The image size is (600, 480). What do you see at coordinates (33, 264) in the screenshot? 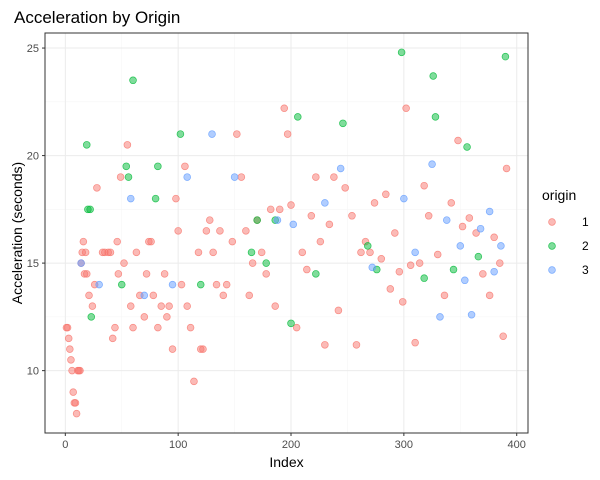
I see `y-tick-label: 15` at bounding box center [33, 264].